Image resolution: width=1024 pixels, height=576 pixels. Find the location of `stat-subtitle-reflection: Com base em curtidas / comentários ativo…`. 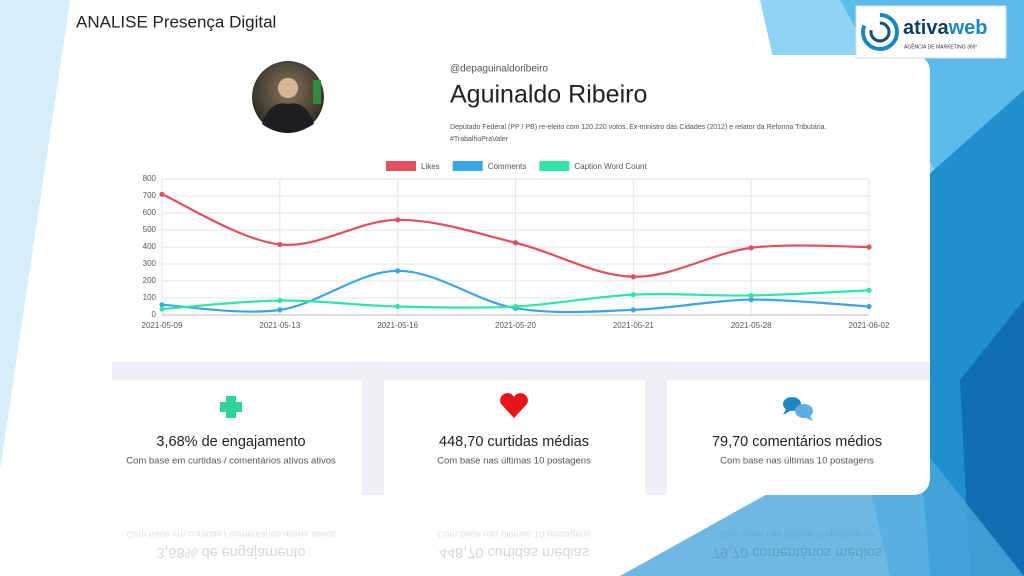

stat-subtitle-reflection: Com base em curtidas / comentários ativo… is located at coordinates (231, 533).